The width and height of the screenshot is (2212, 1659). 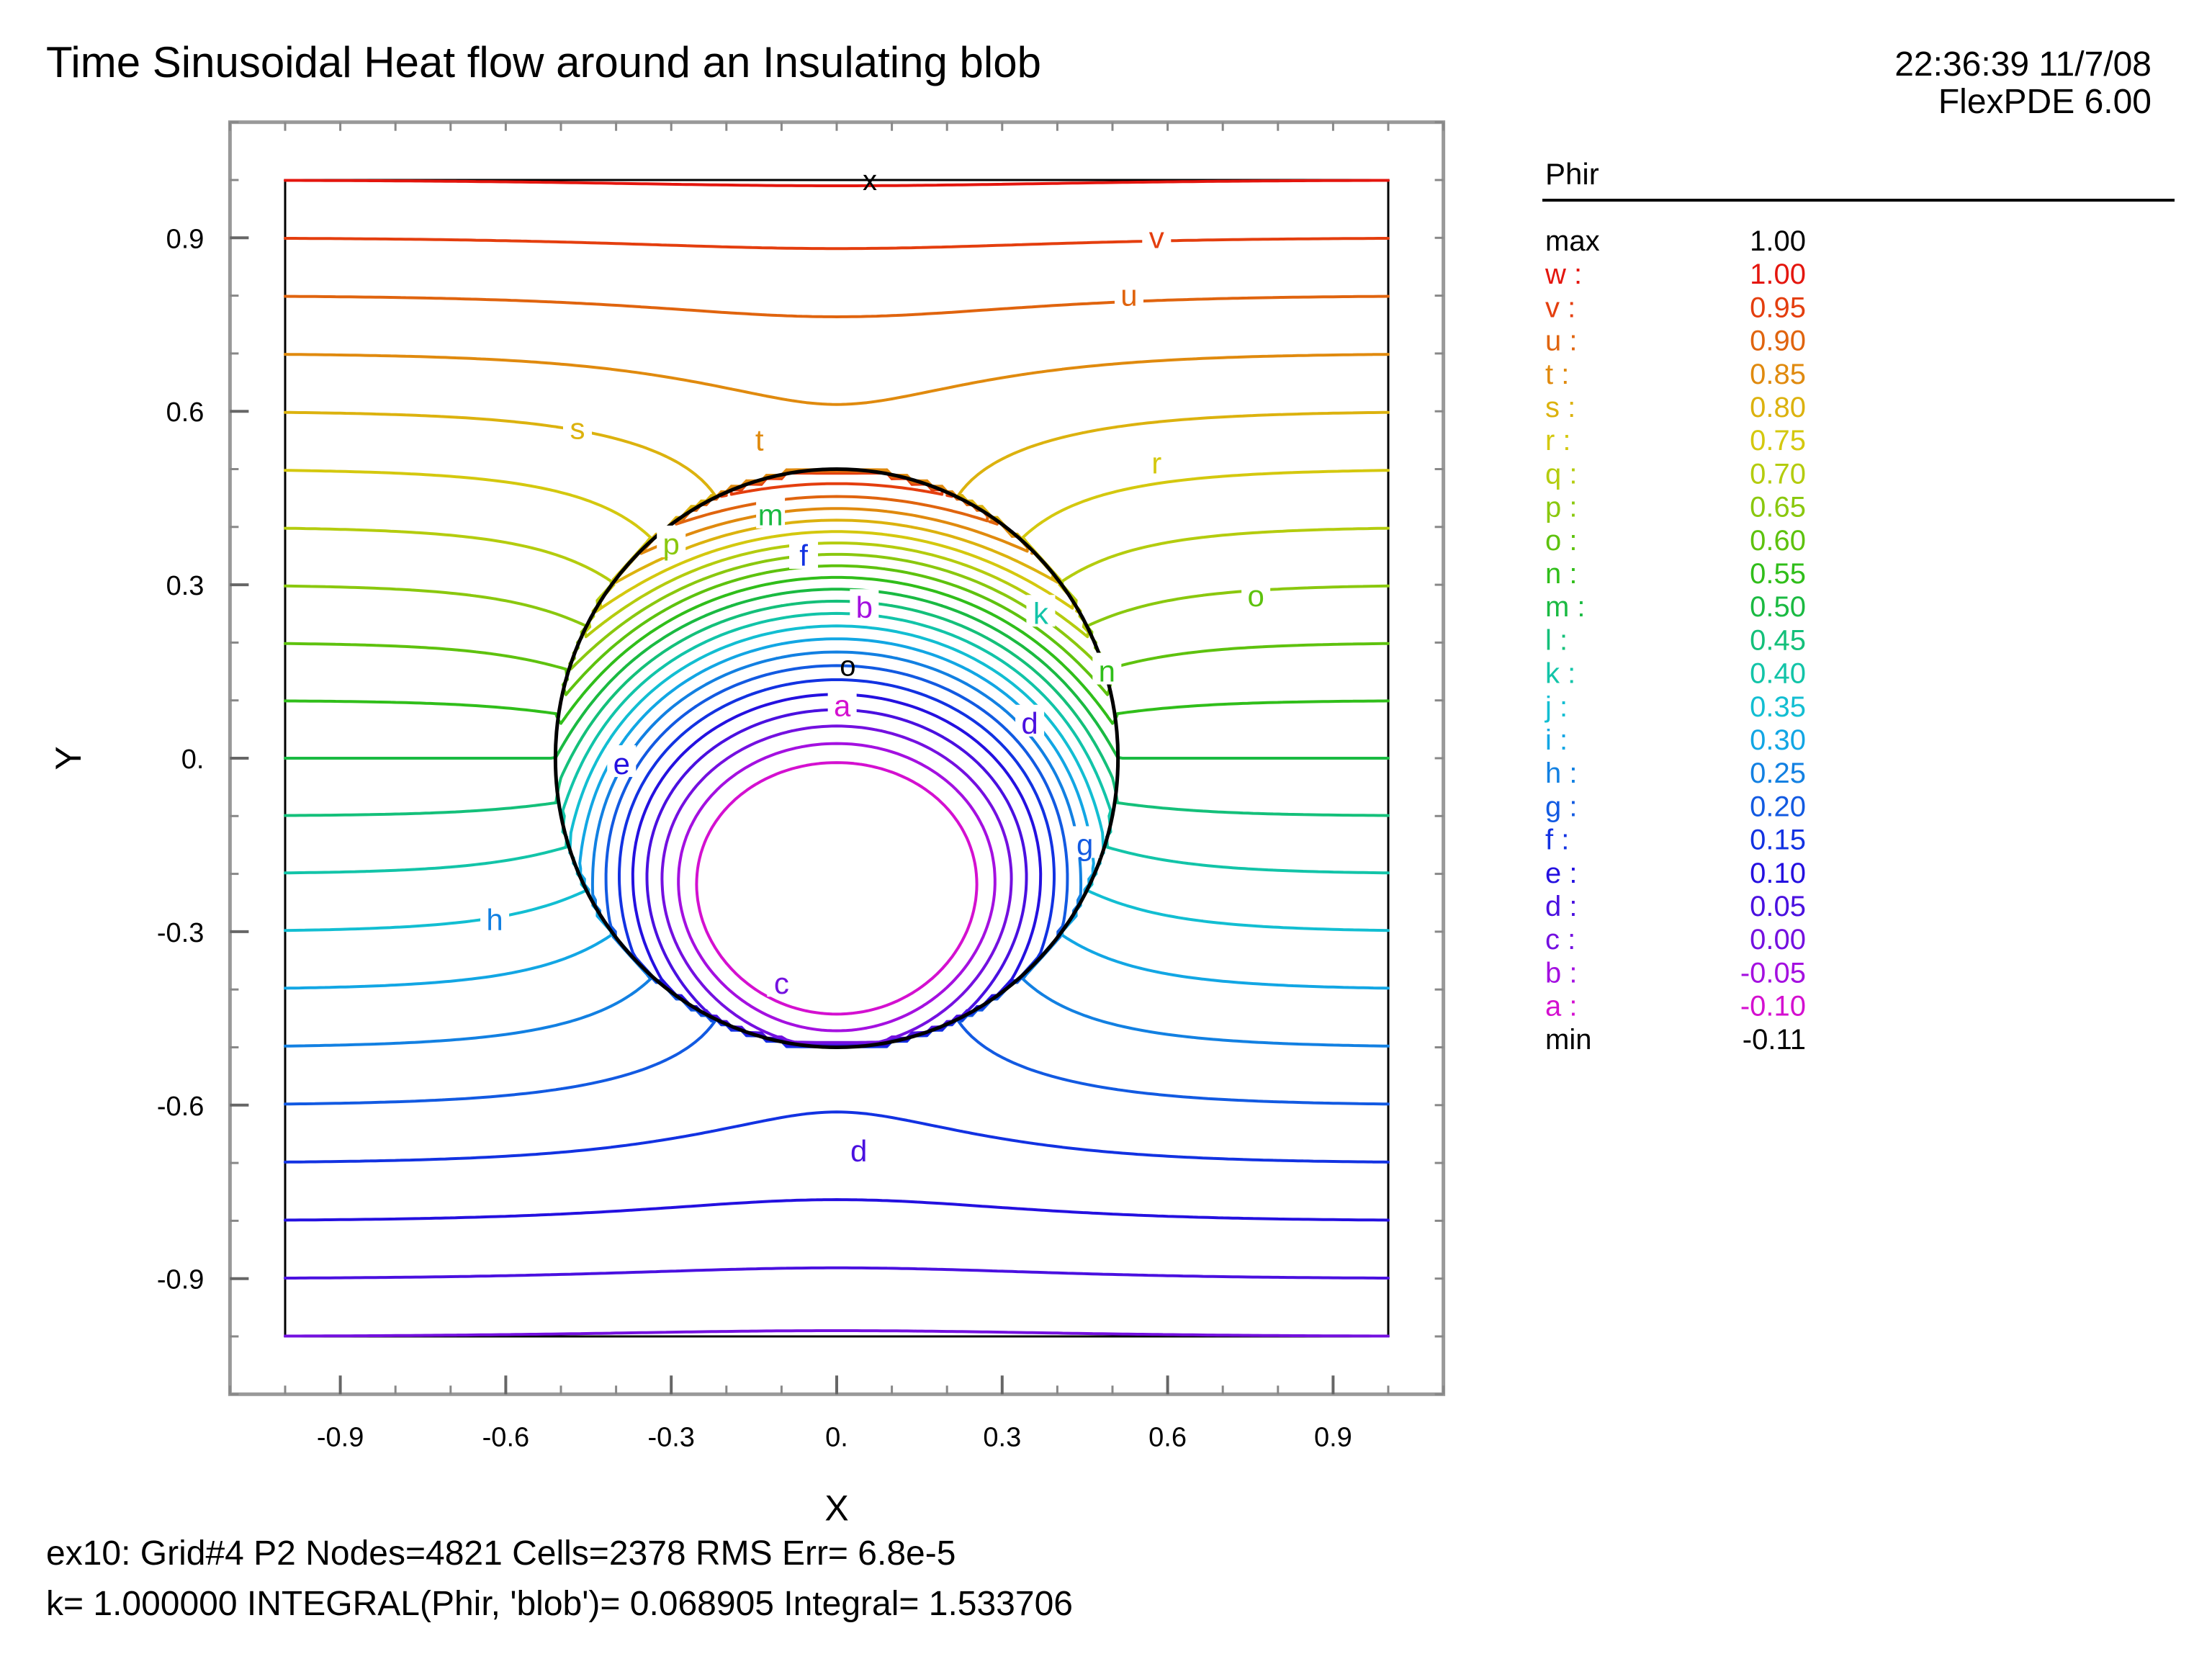 I want to click on legend-level-e-value: 0.10, so click(x=1778, y=874).